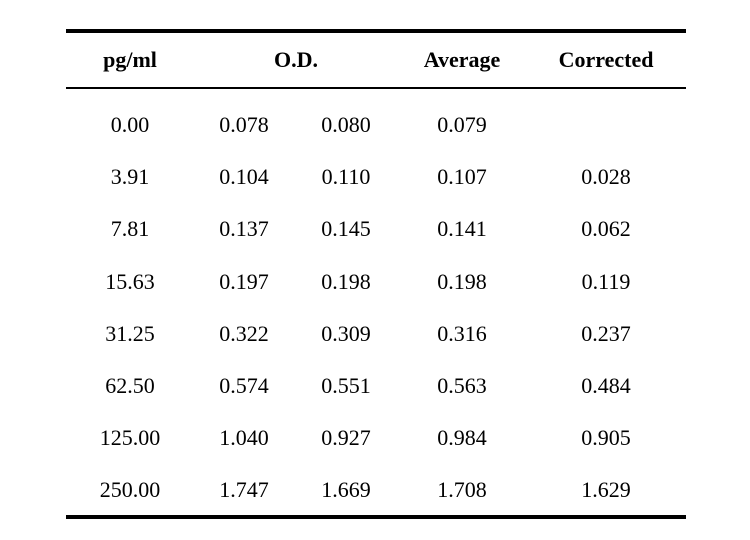  Describe the element at coordinates (346, 438) in the screenshot. I see `cell-od-2: 0.927` at that location.